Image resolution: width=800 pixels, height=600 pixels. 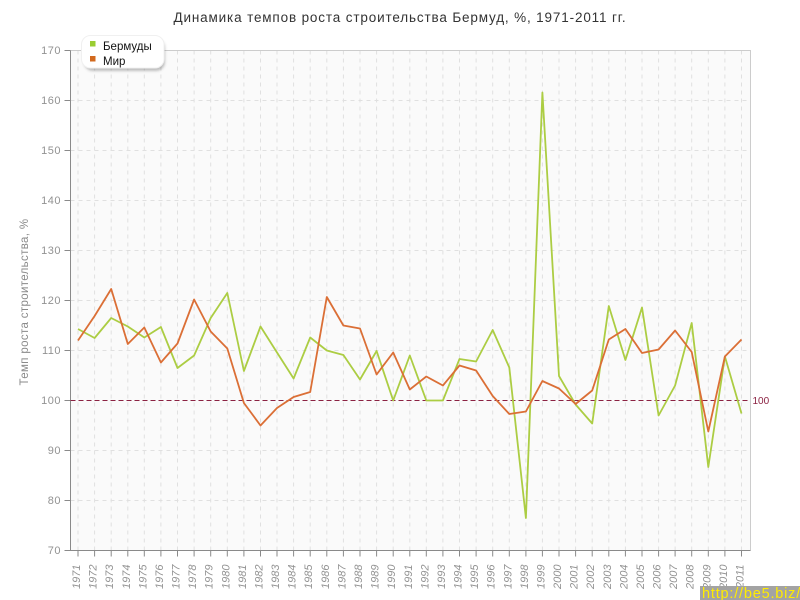 I want to click on svg-text: 1993, so click(x=442, y=576).